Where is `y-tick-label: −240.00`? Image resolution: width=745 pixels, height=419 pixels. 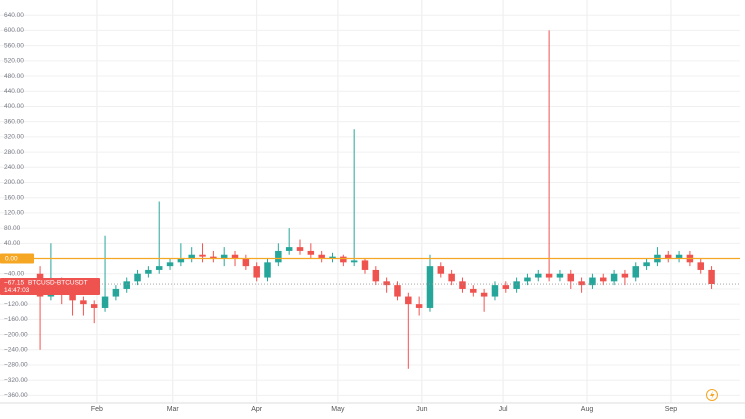
y-tick-label: −240.00 is located at coordinates (16, 349).